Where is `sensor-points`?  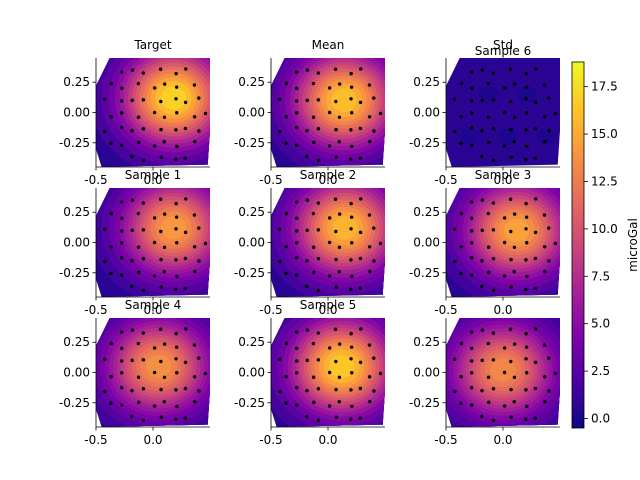 sensor-points is located at coordinates (505, 375).